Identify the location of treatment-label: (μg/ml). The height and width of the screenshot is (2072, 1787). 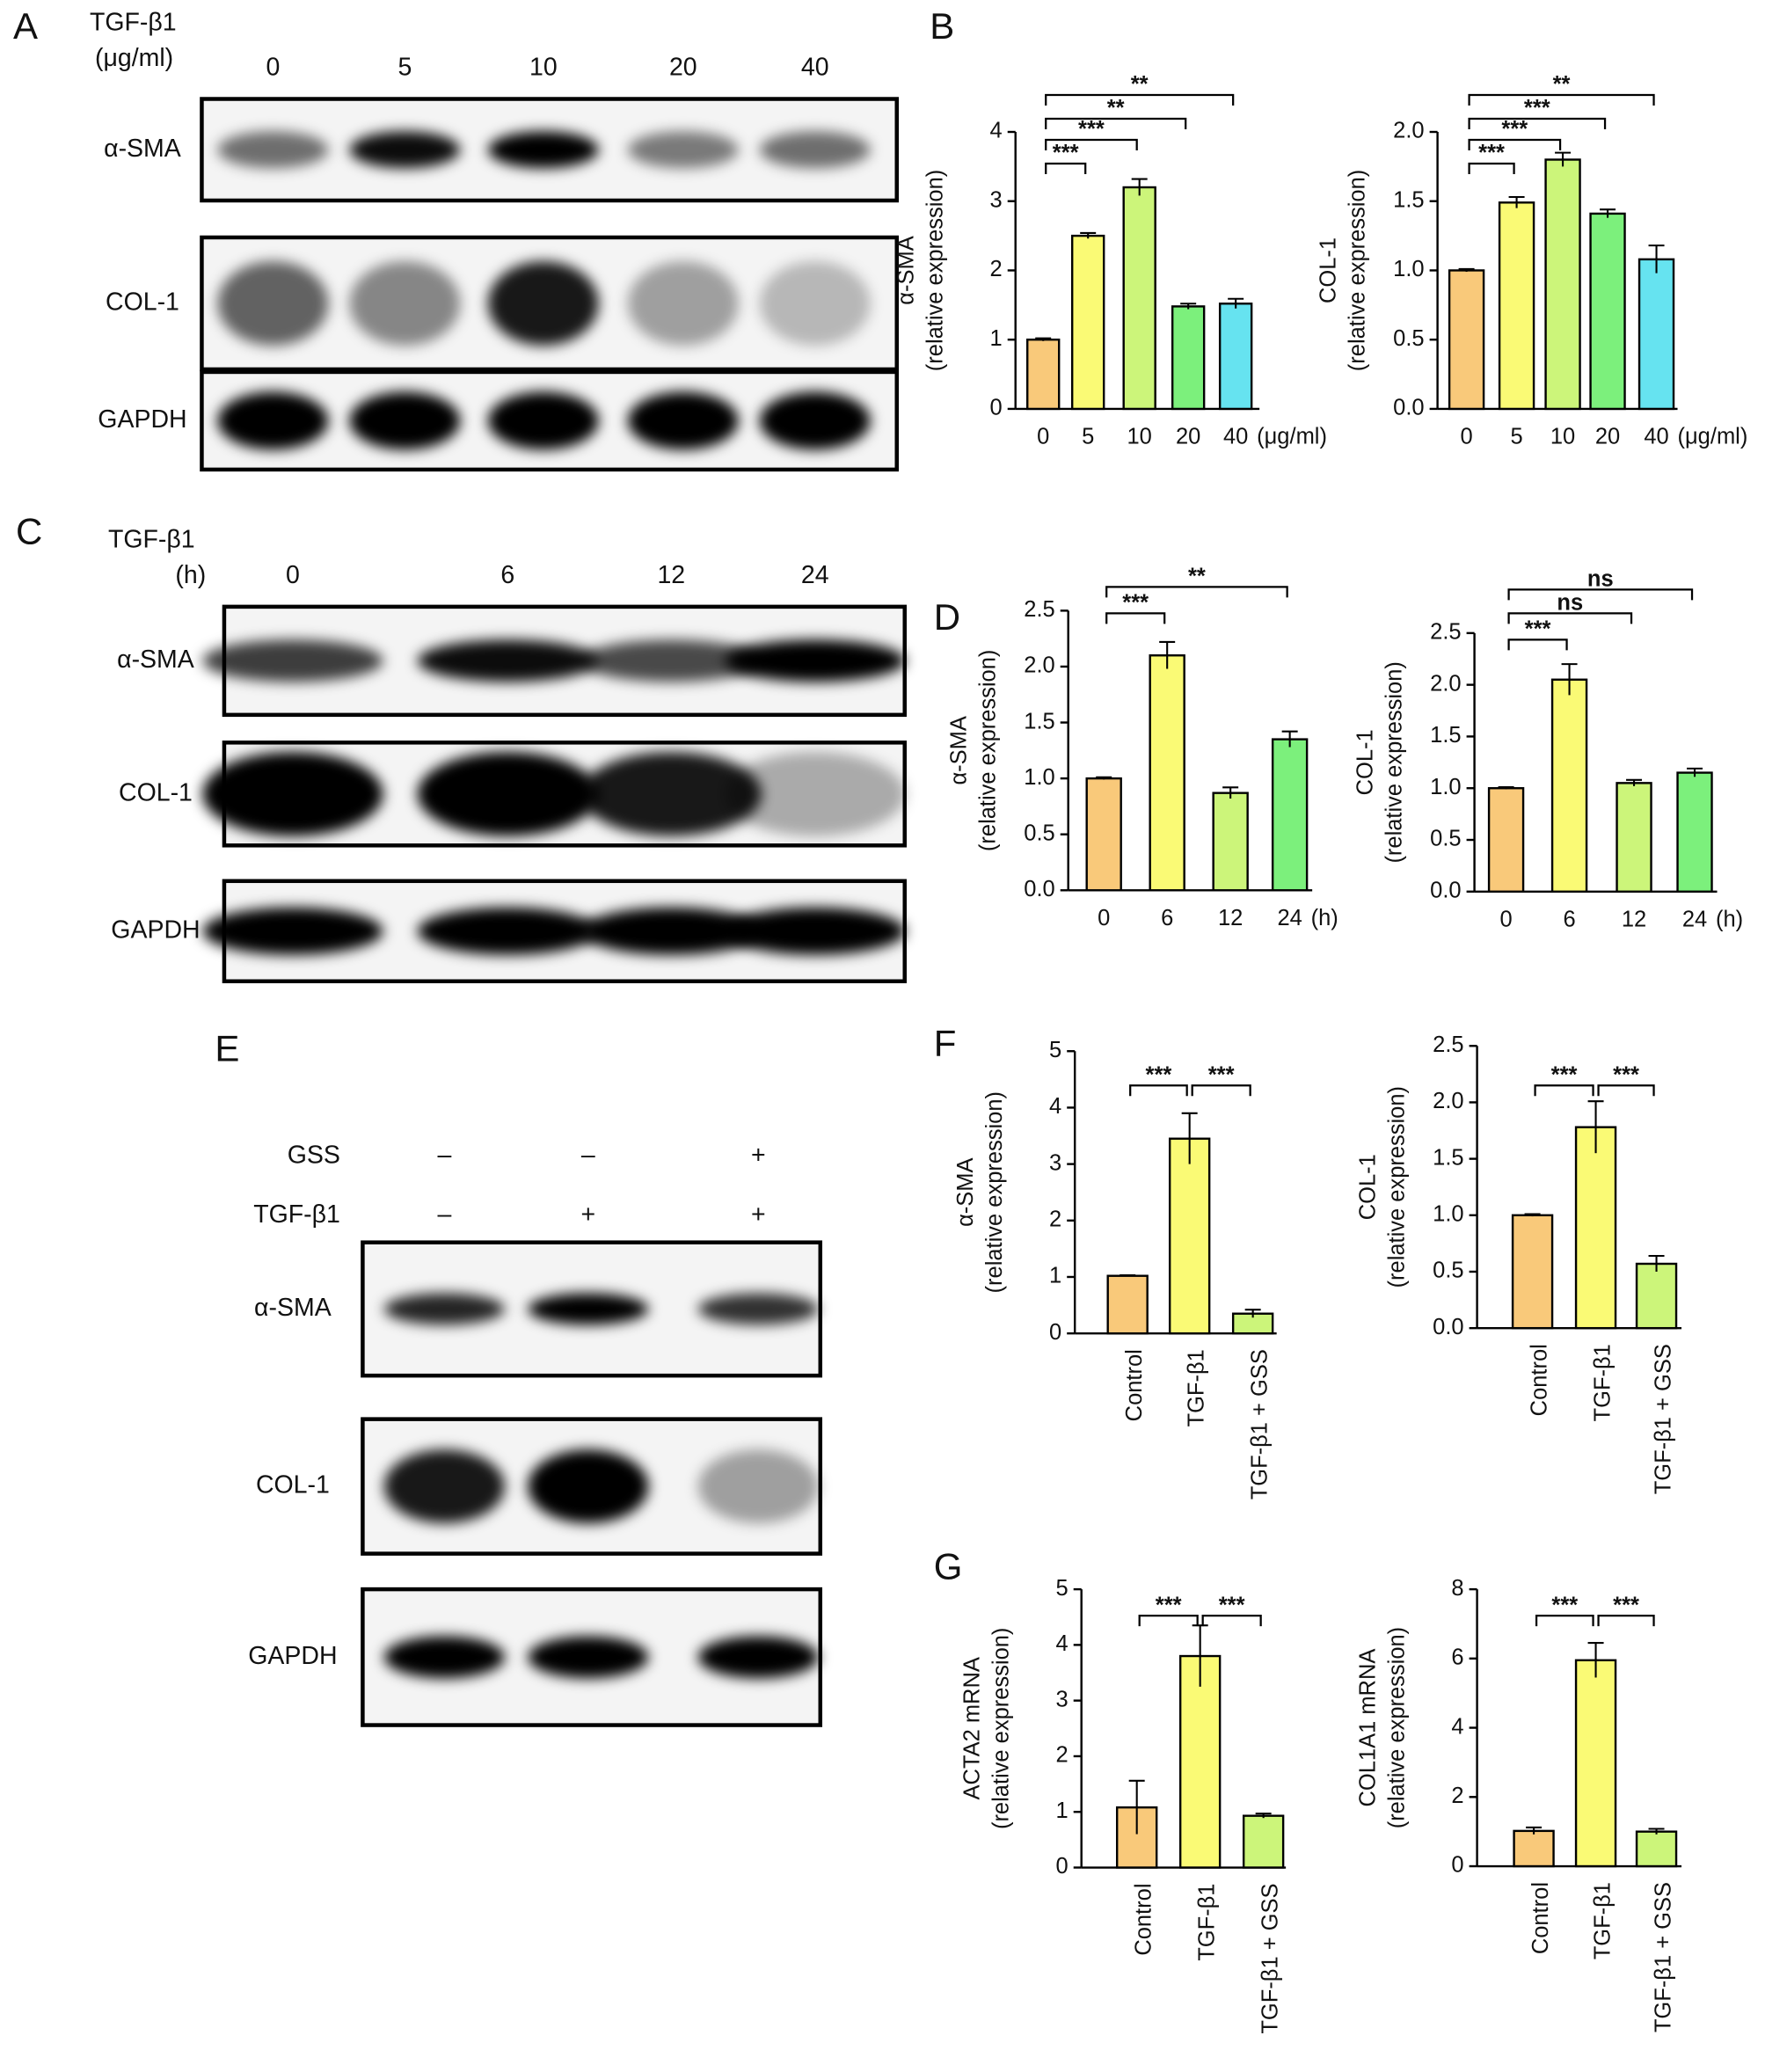
(134, 58).